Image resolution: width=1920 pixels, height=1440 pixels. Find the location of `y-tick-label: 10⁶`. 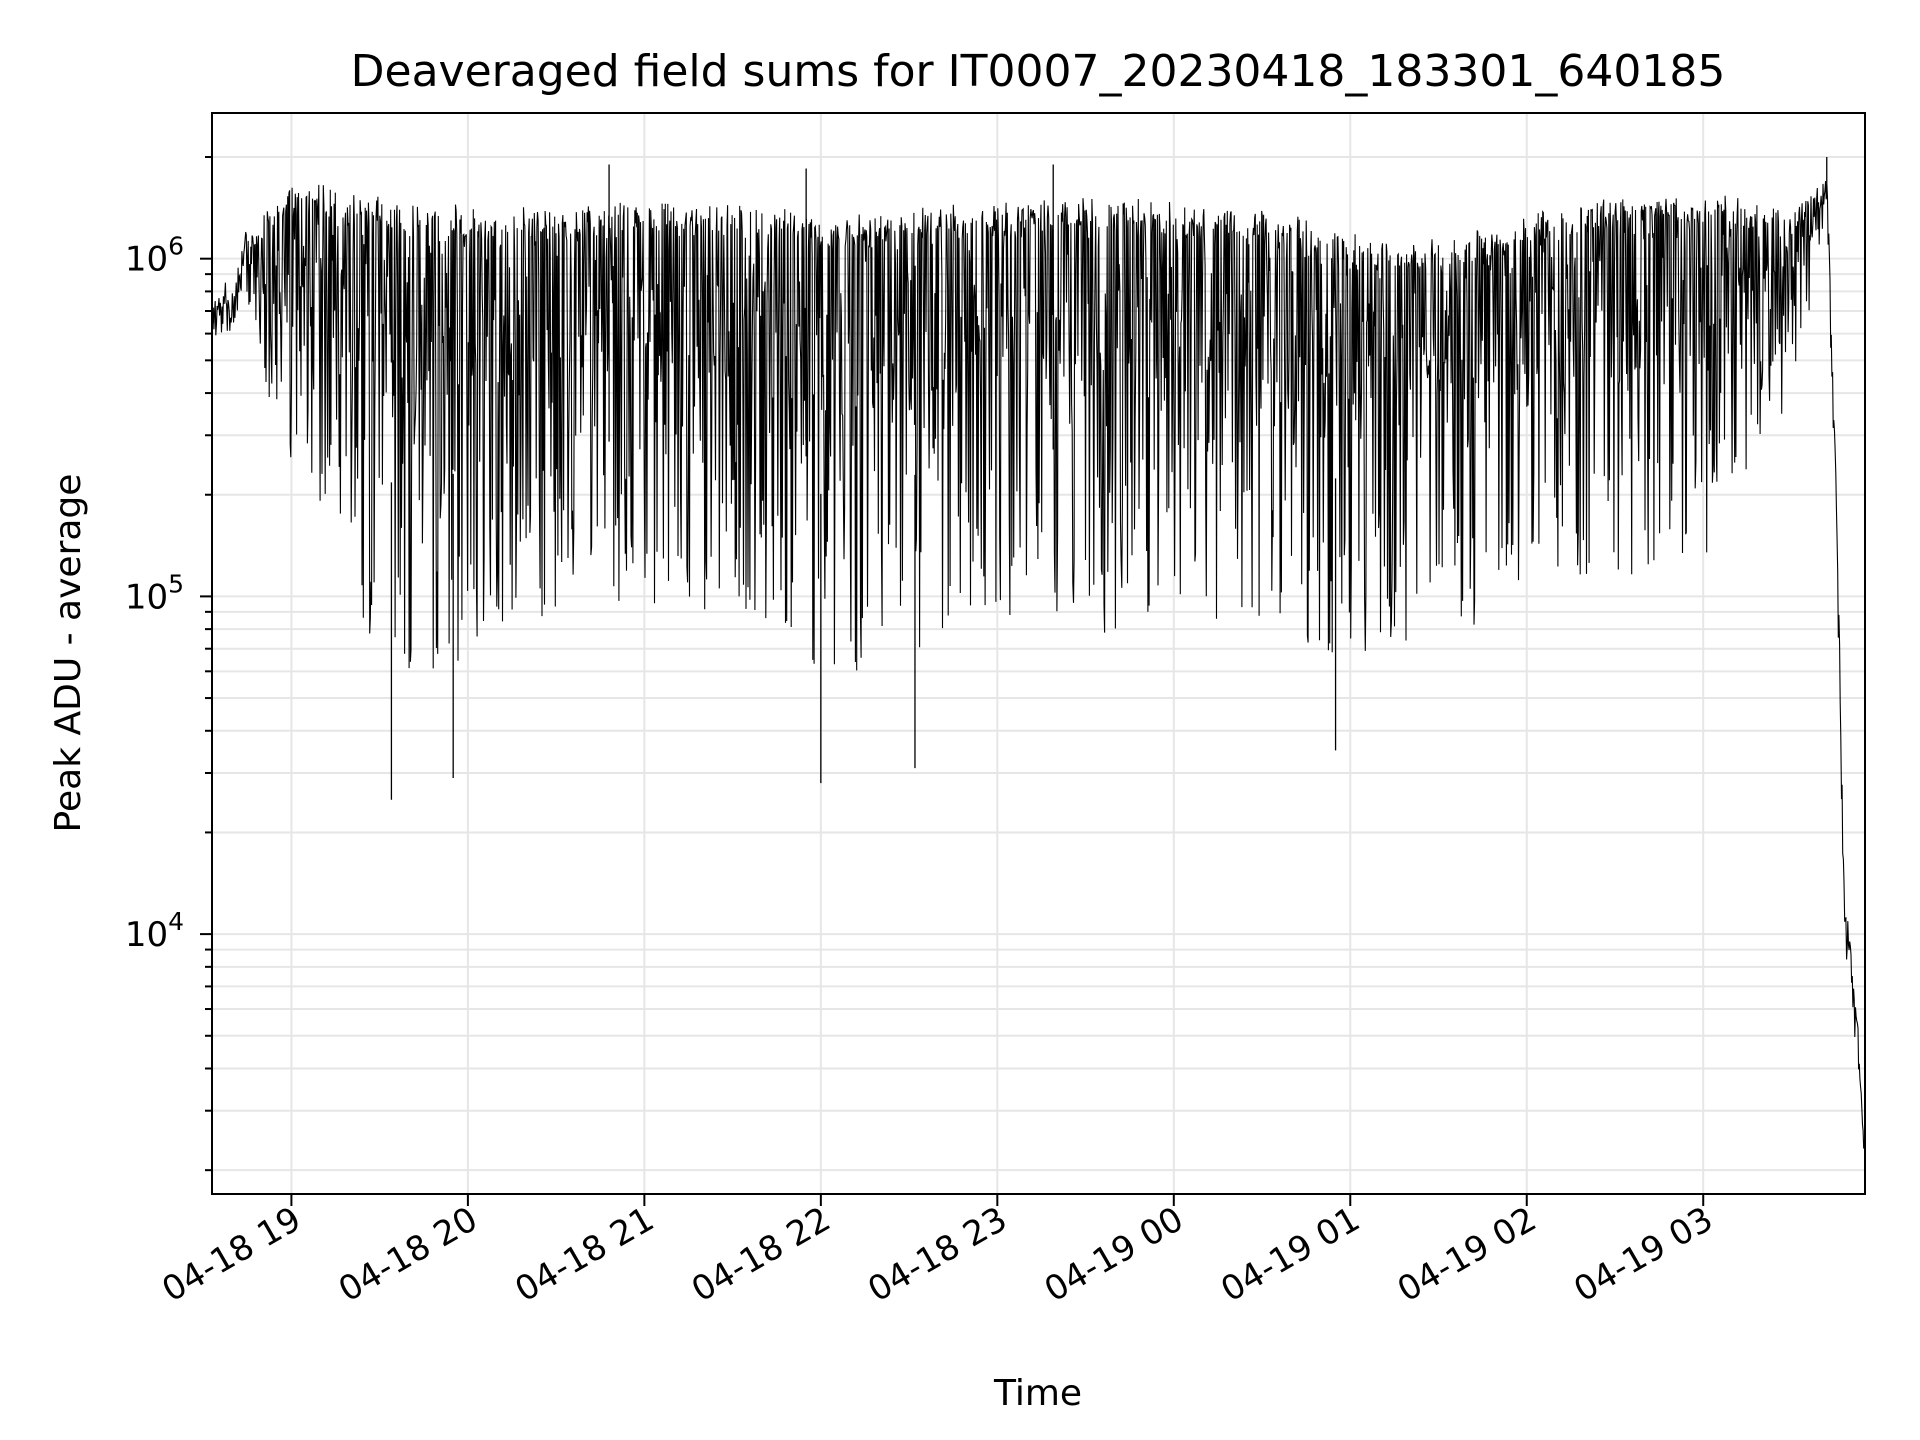

y-tick-label: 10⁶ is located at coordinates (154, 256).